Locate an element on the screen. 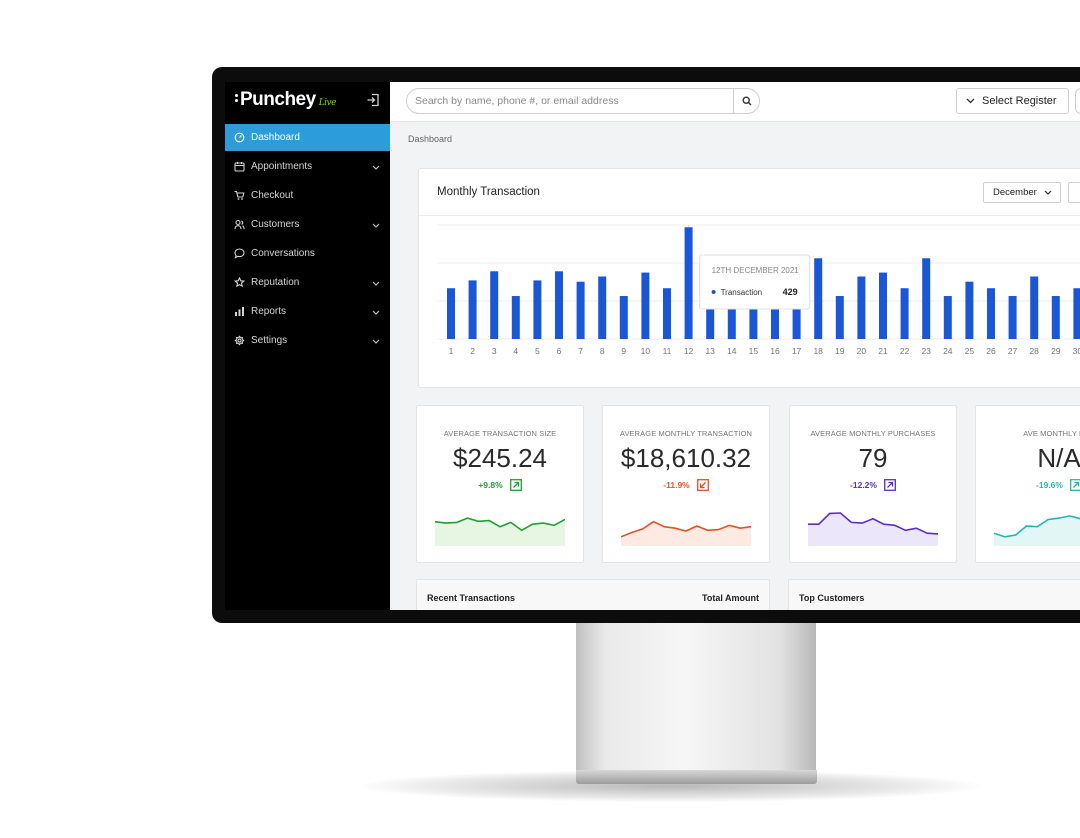 The height and width of the screenshot is (838, 1080). punchey-logo: Punchey Live is located at coordinates (285, 100).